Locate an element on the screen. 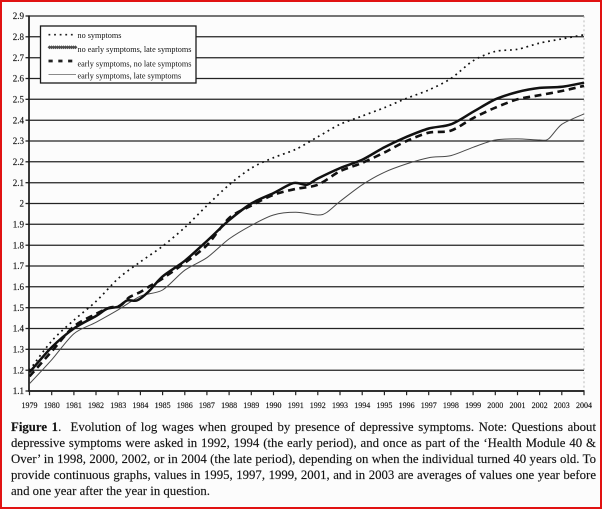 The height and width of the screenshot is (509, 602). svg-text: 2.1 is located at coordinates (18, 183).